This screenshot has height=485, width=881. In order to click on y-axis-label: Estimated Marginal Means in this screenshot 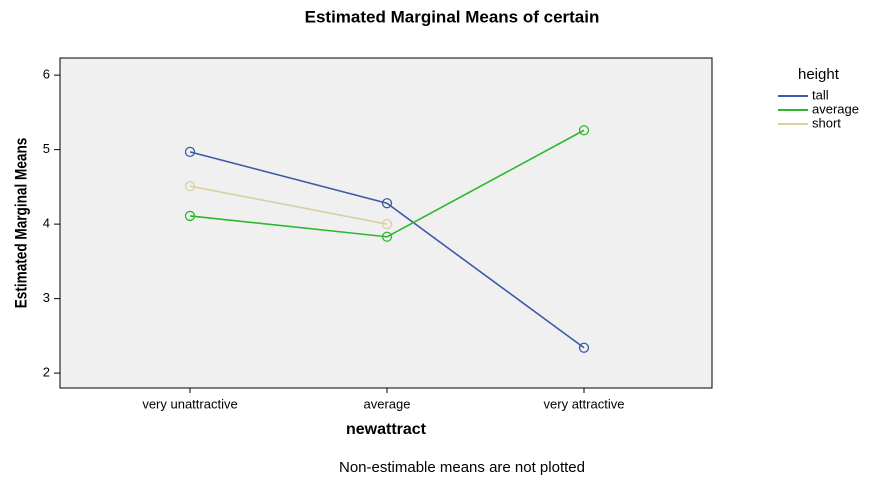, I will do `click(21, 223)`.